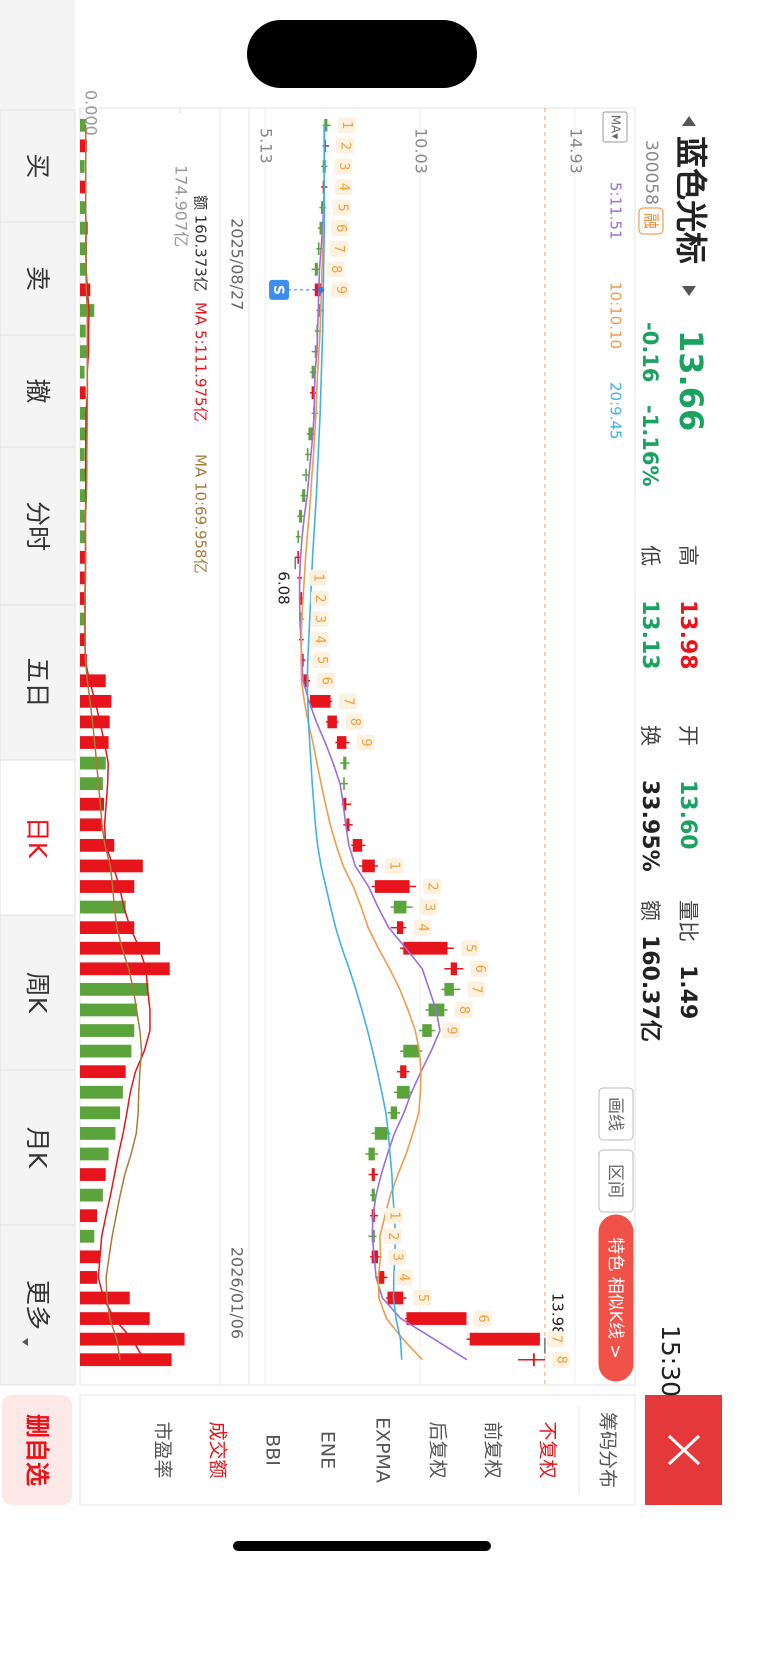 This screenshot has height=1665, width=769. Describe the element at coordinates (37, 526) in the screenshot. I see `nav-tab-label: 分时` at that location.